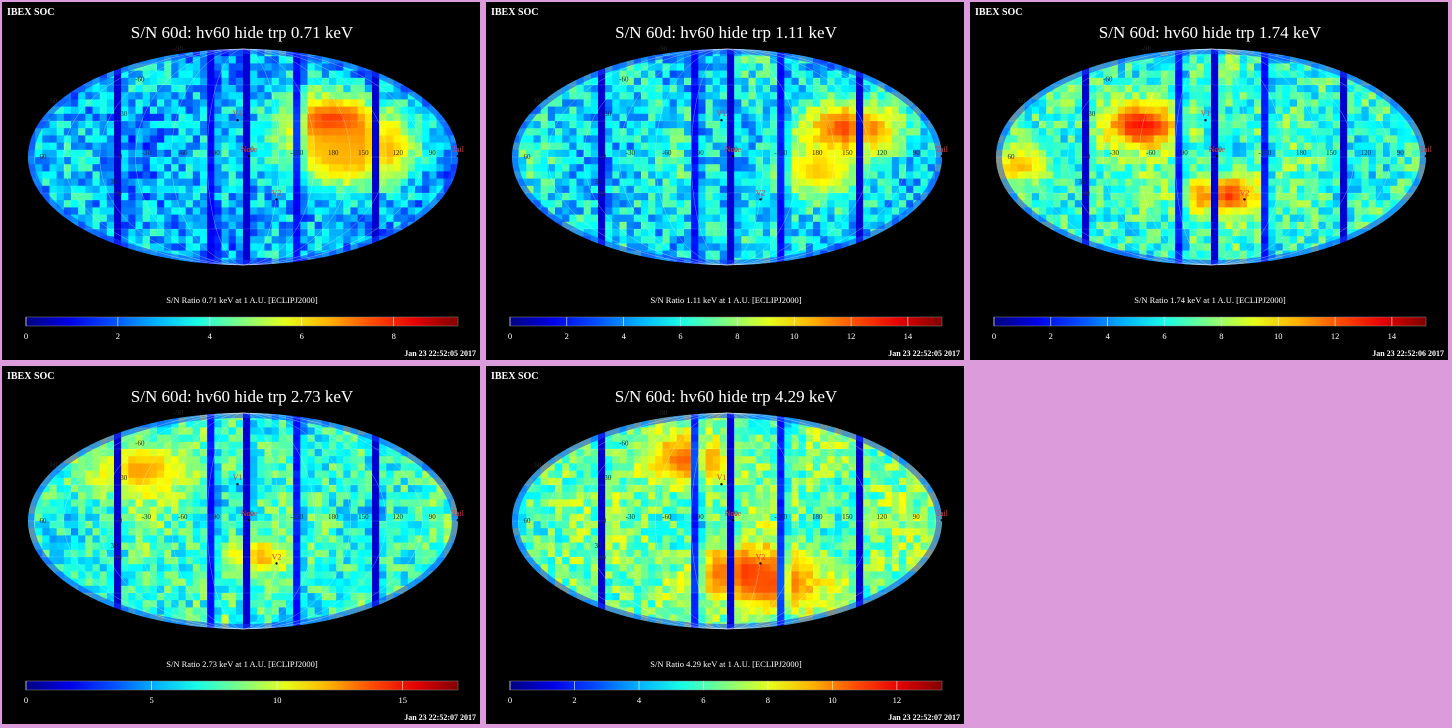  Describe the element at coordinates (398, 153) in the screenshot. I see `grid-label: 120` at that location.